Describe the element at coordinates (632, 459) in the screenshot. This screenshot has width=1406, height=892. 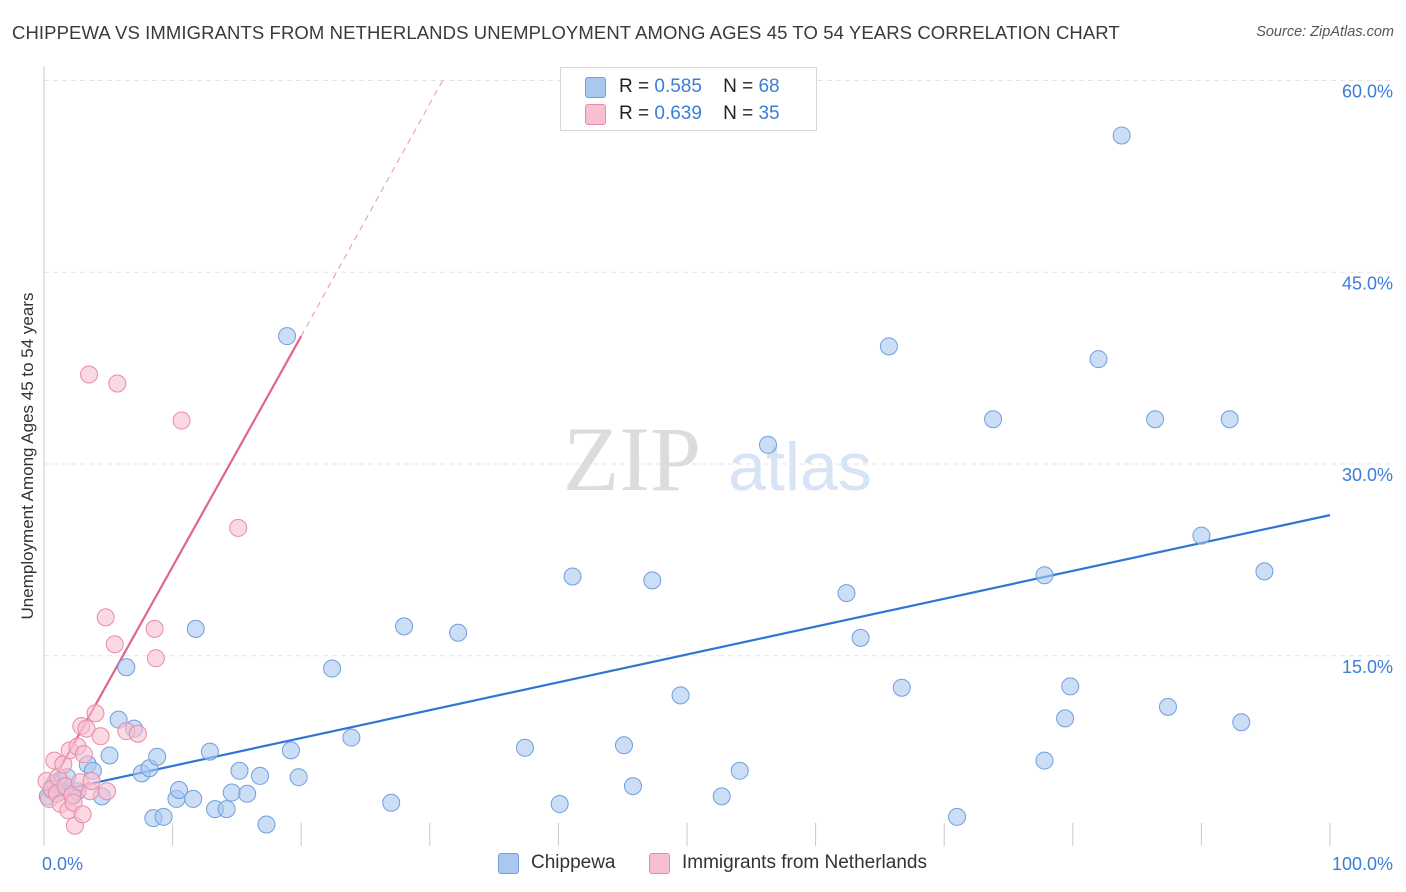
I see `watermark-zip: ZIP` at that location.